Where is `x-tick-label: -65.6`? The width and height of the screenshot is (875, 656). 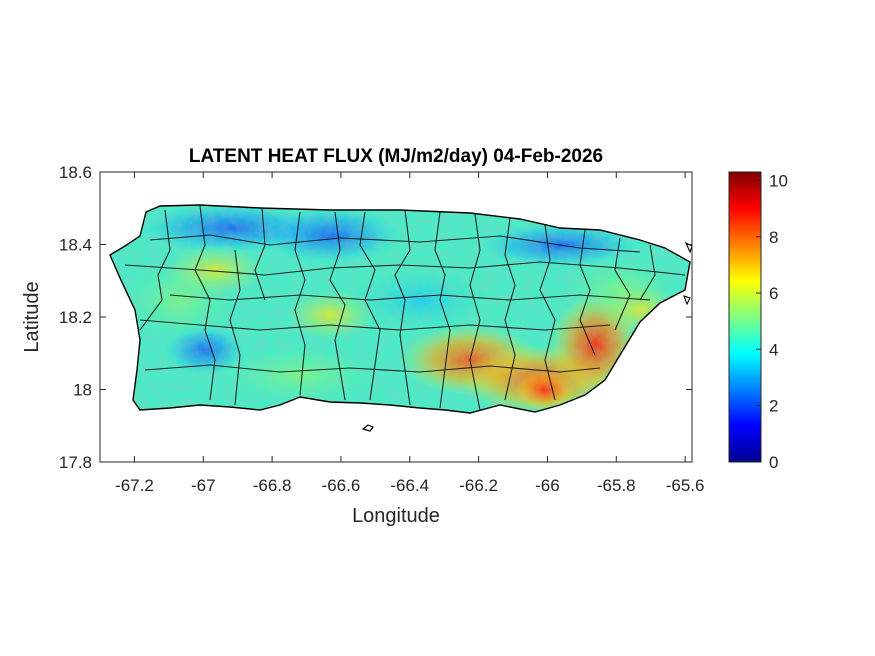
x-tick-label: -65.6 is located at coordinates (685, 485).